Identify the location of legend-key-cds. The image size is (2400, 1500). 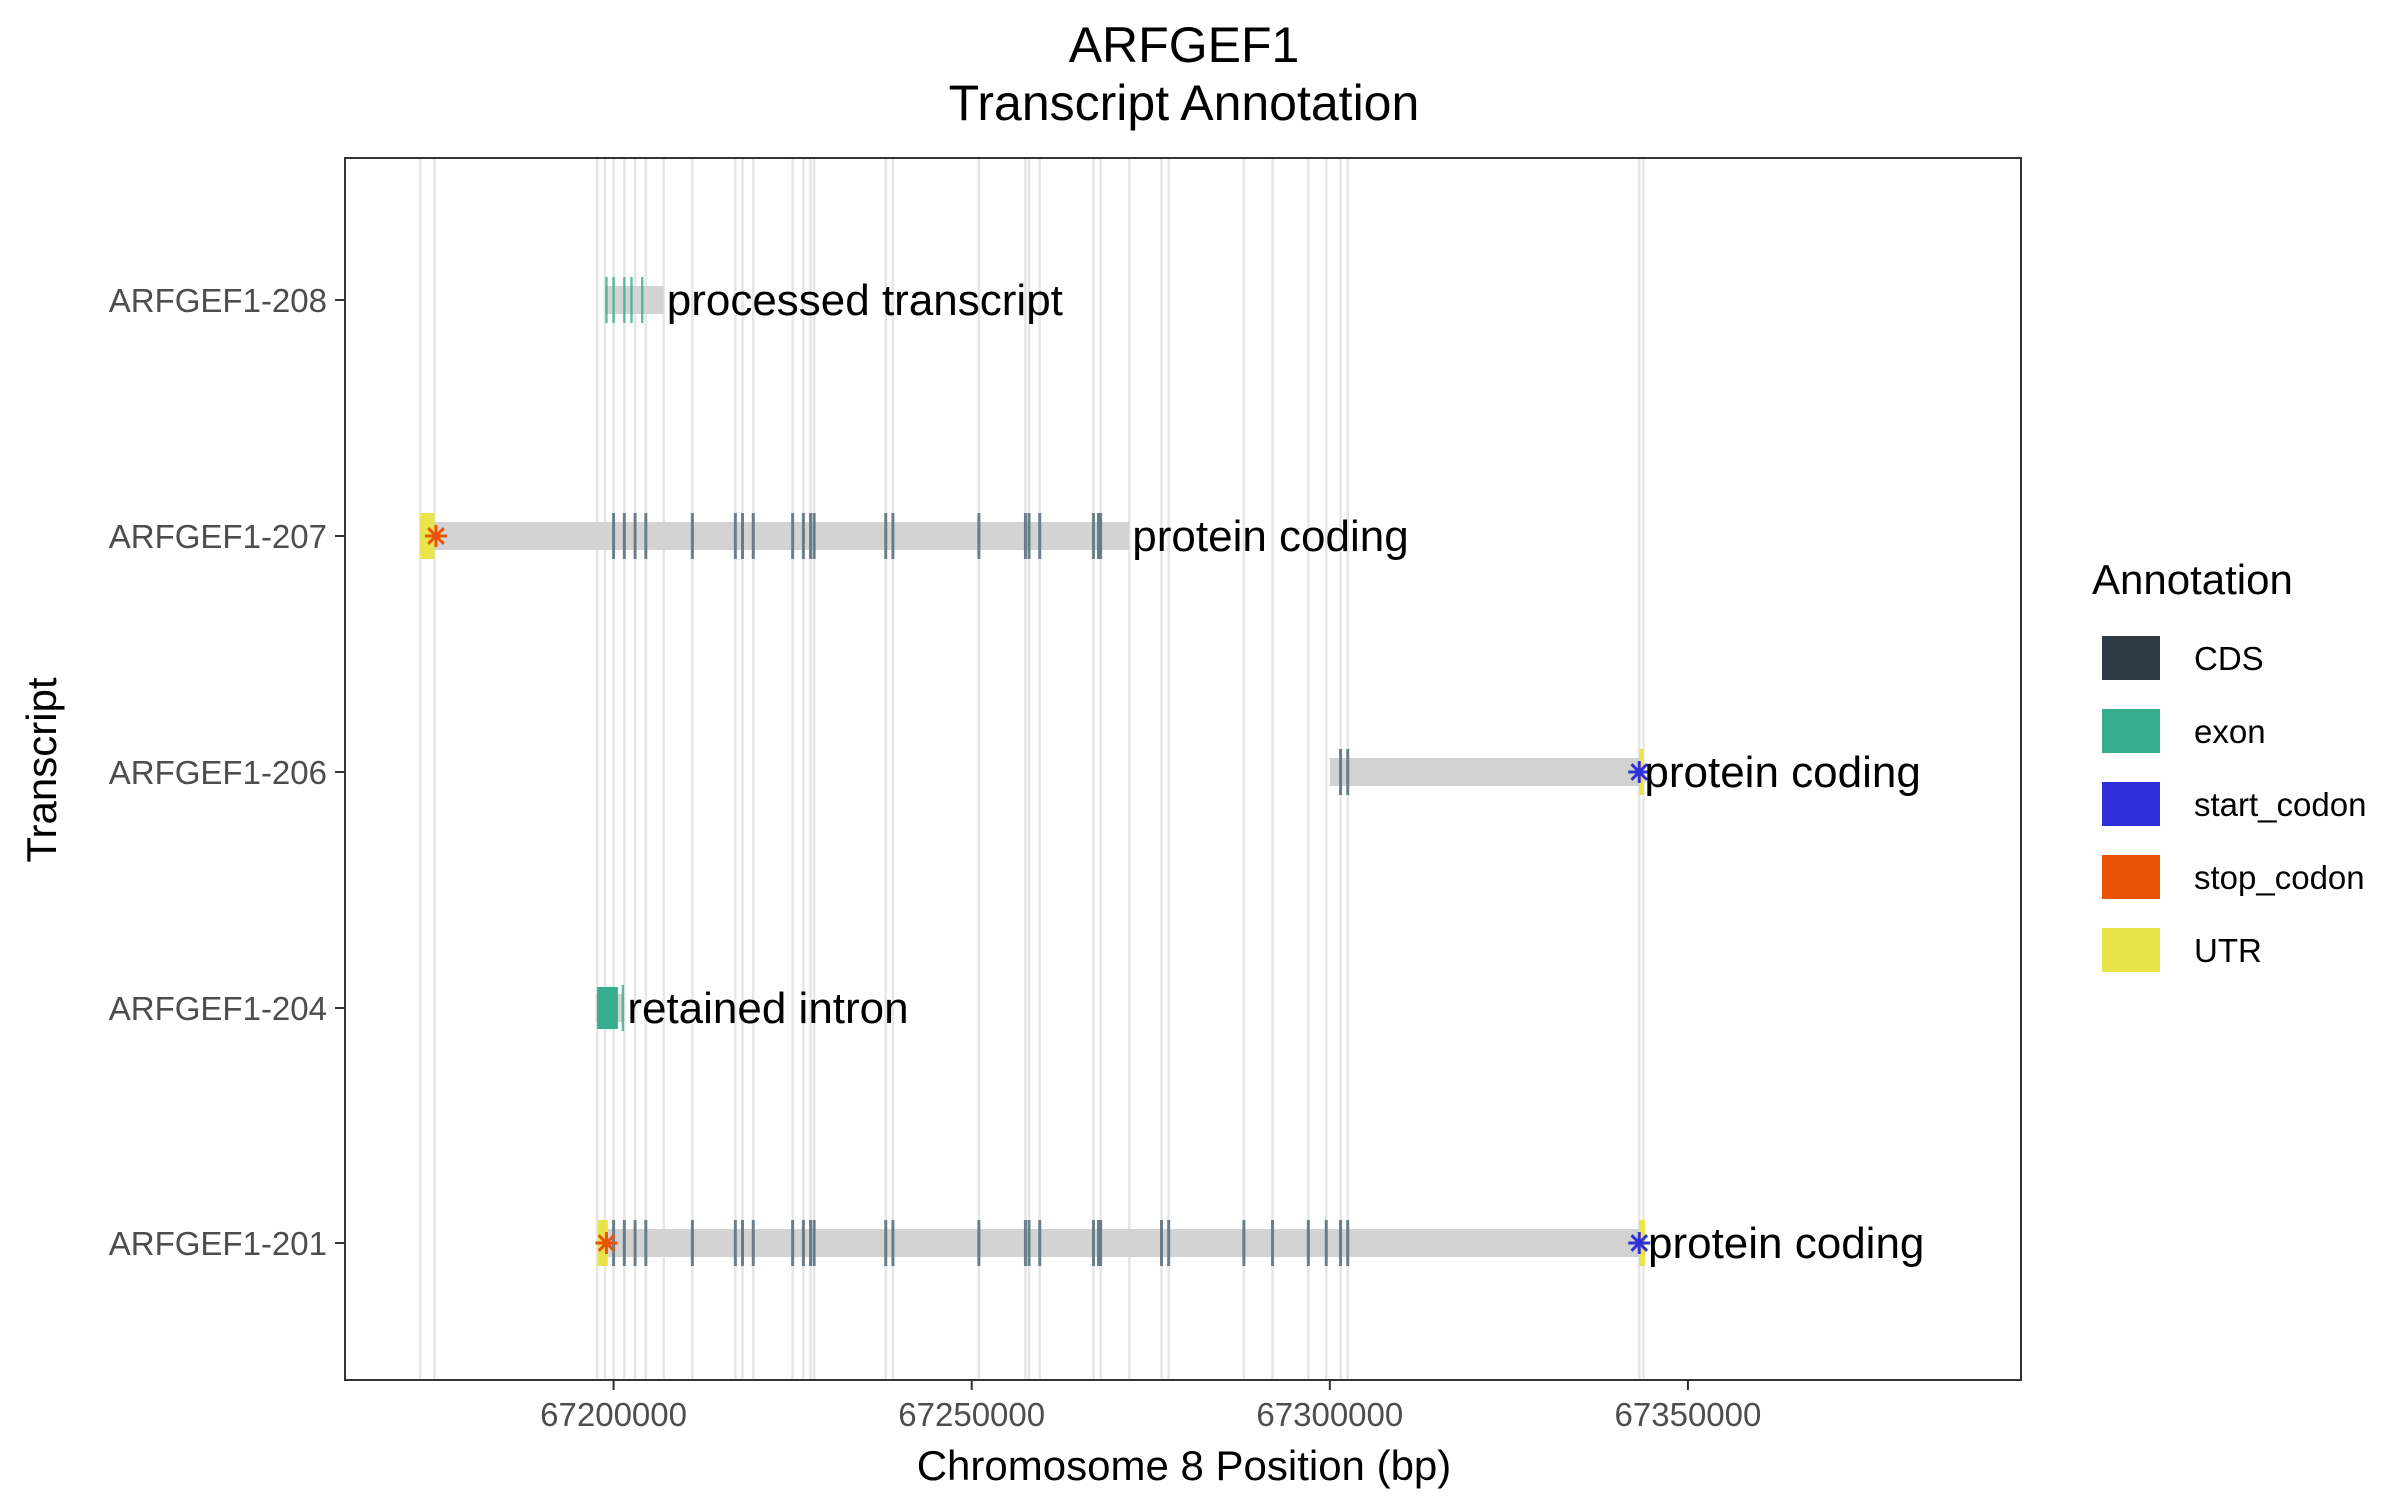
(2131, 658).